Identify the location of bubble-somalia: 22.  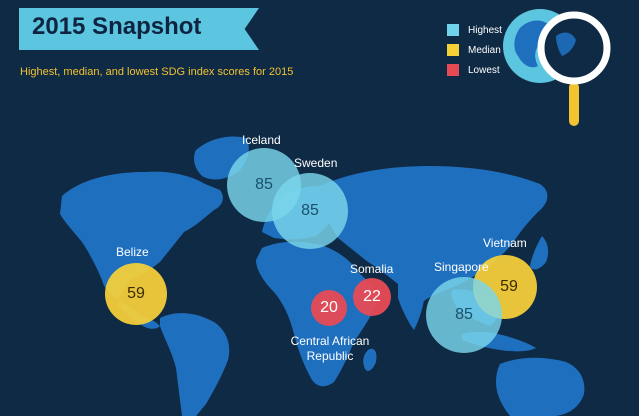
(372, 297).